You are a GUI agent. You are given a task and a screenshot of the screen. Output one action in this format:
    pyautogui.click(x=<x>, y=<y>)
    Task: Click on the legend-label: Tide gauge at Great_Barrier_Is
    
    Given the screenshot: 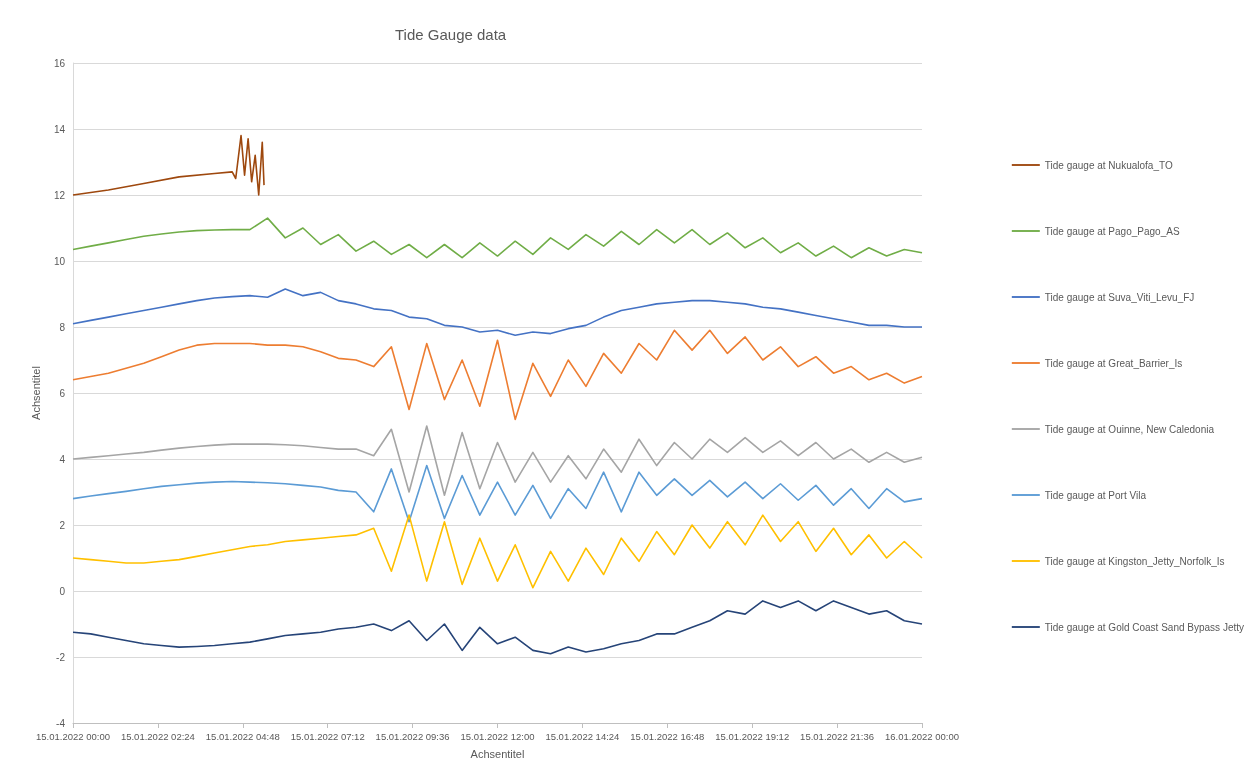 What is the action you would take?
    pyautogui.click(x=1113, y=363)
    